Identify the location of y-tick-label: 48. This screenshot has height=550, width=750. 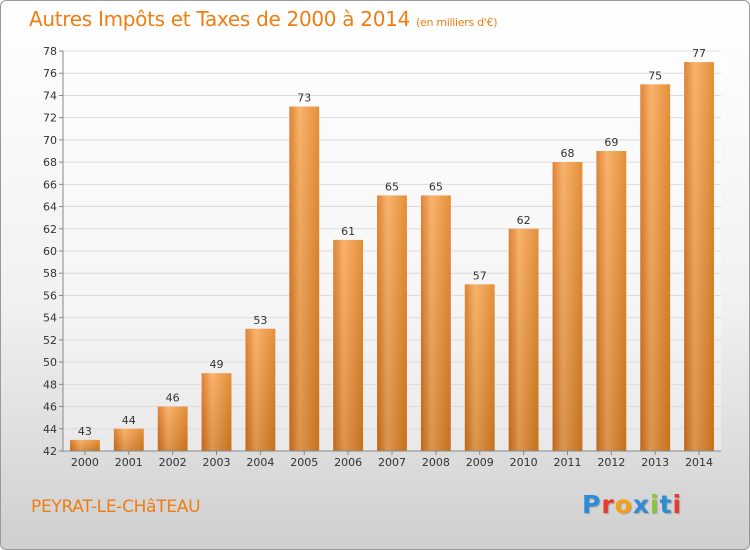
(50, 384).